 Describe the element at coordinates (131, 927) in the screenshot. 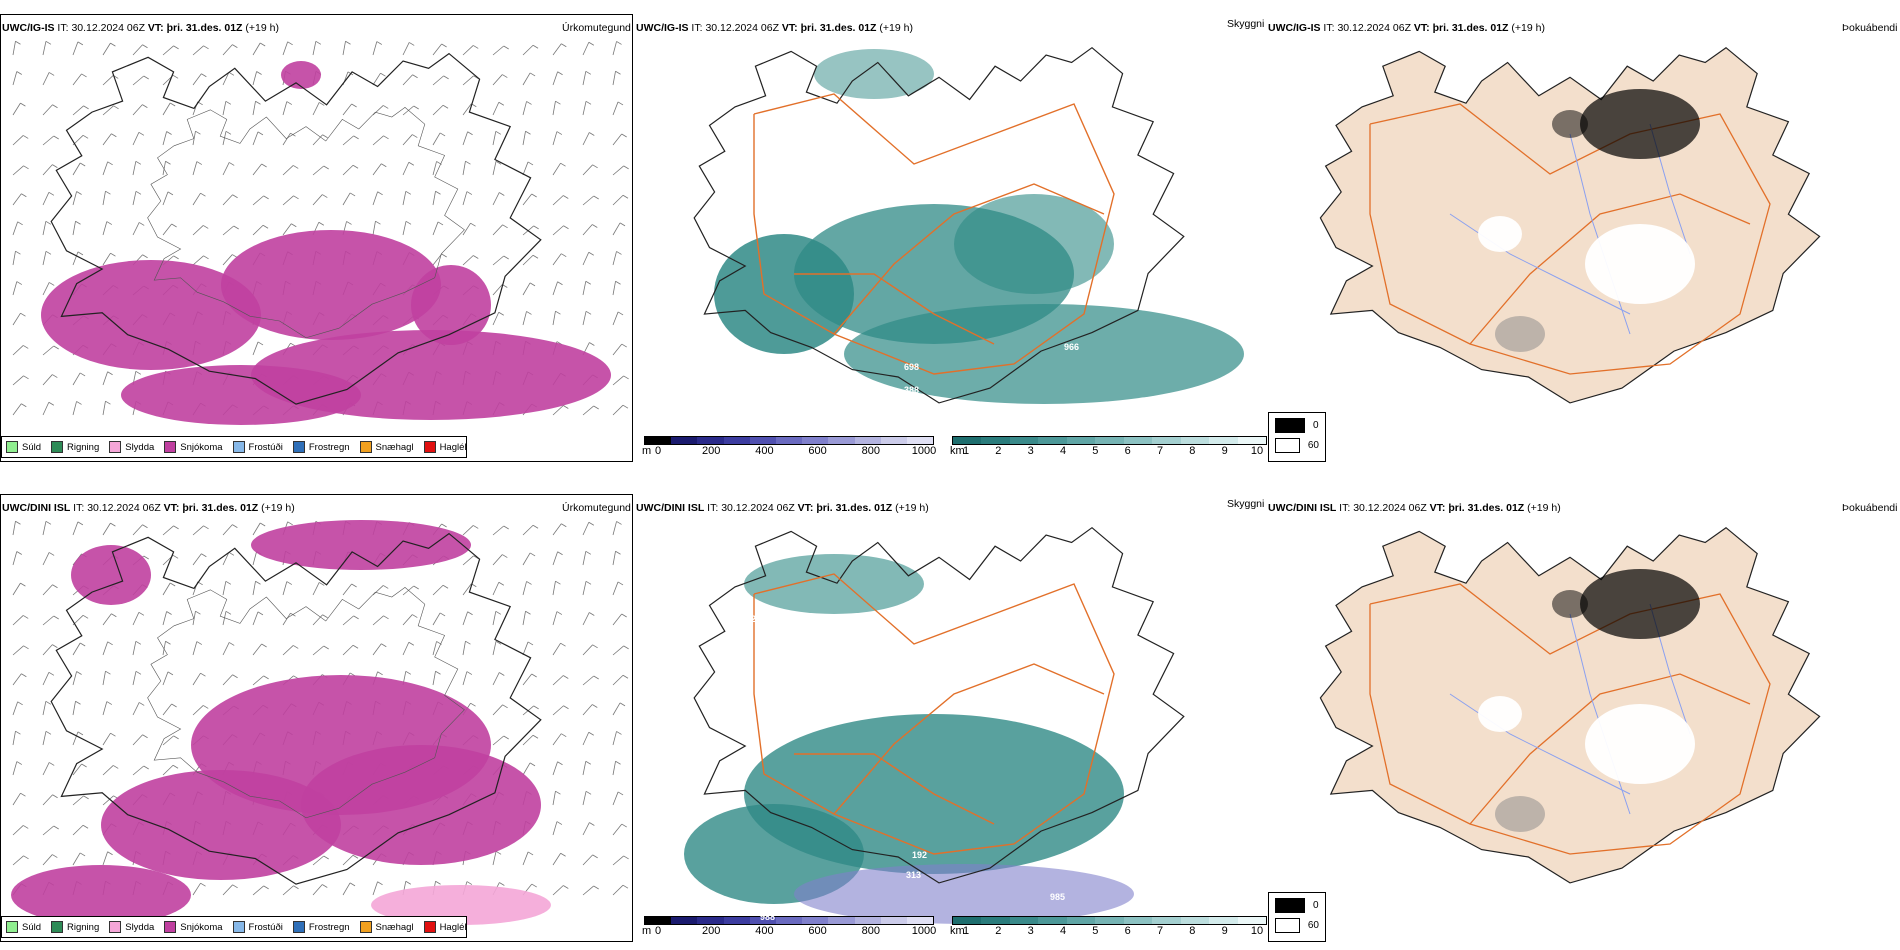

I see `legend-item: Slydda` at that location.